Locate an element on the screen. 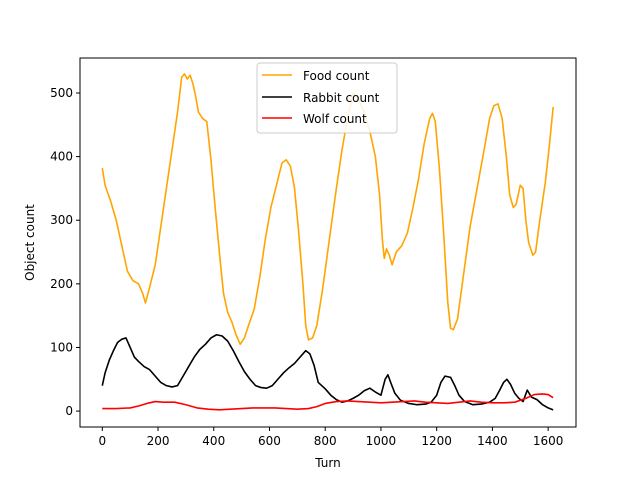 This screenshot has width=640, height=480. x-axis-ticks: 0 200 400 600 800 1000 1200 1400 1600 is located at coordinates (330, 437).